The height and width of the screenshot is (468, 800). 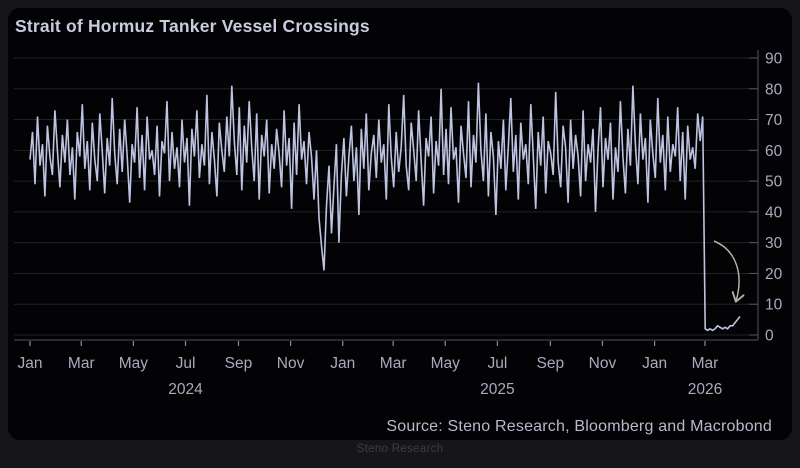 I want to click on x-year-label-2025: 2025, so click(x=497, y=389).